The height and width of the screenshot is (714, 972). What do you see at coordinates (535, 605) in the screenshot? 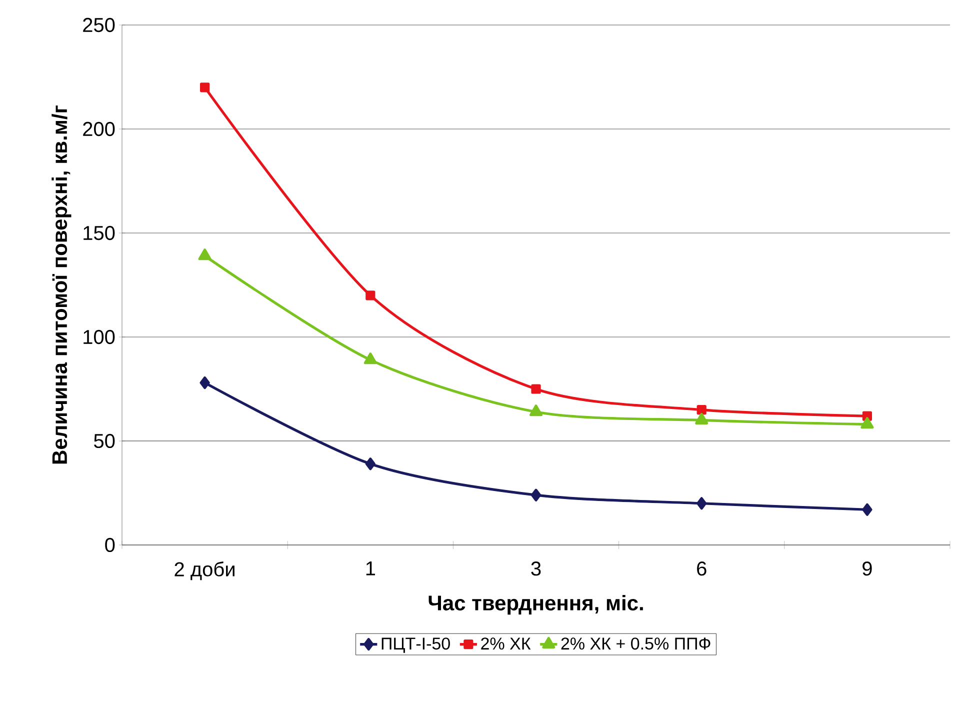
I see `x-axis-title: Час тверднення, міс.` at bounding box center [535, 605].